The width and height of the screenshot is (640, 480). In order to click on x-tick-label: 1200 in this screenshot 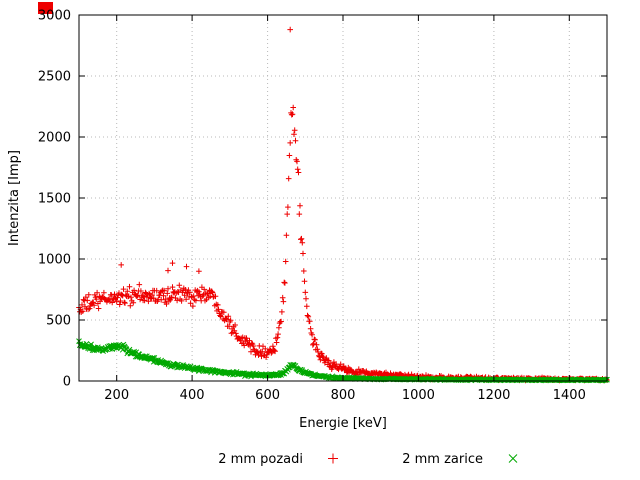, I will do `click(493, 395)`.